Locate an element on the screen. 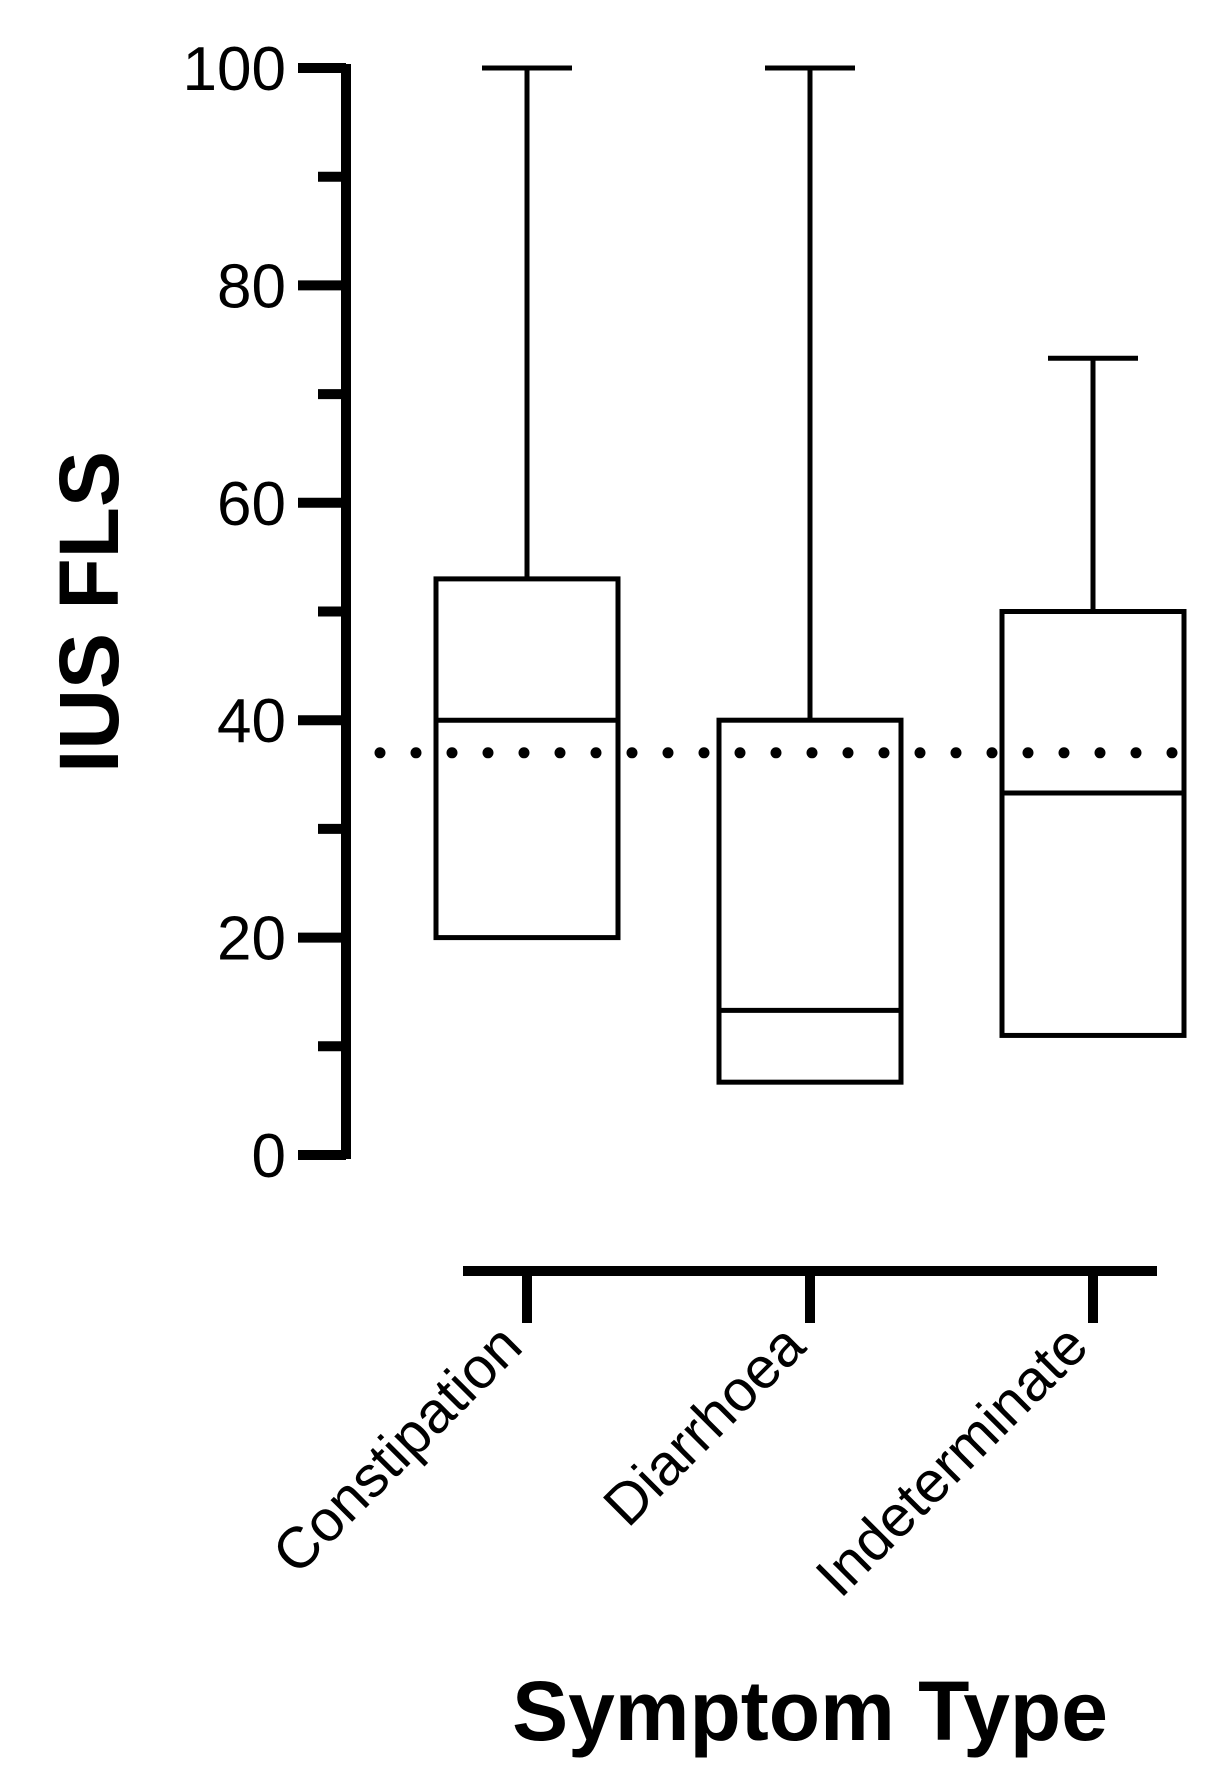  box-indeterminate is located at coordinates (1093, 696).